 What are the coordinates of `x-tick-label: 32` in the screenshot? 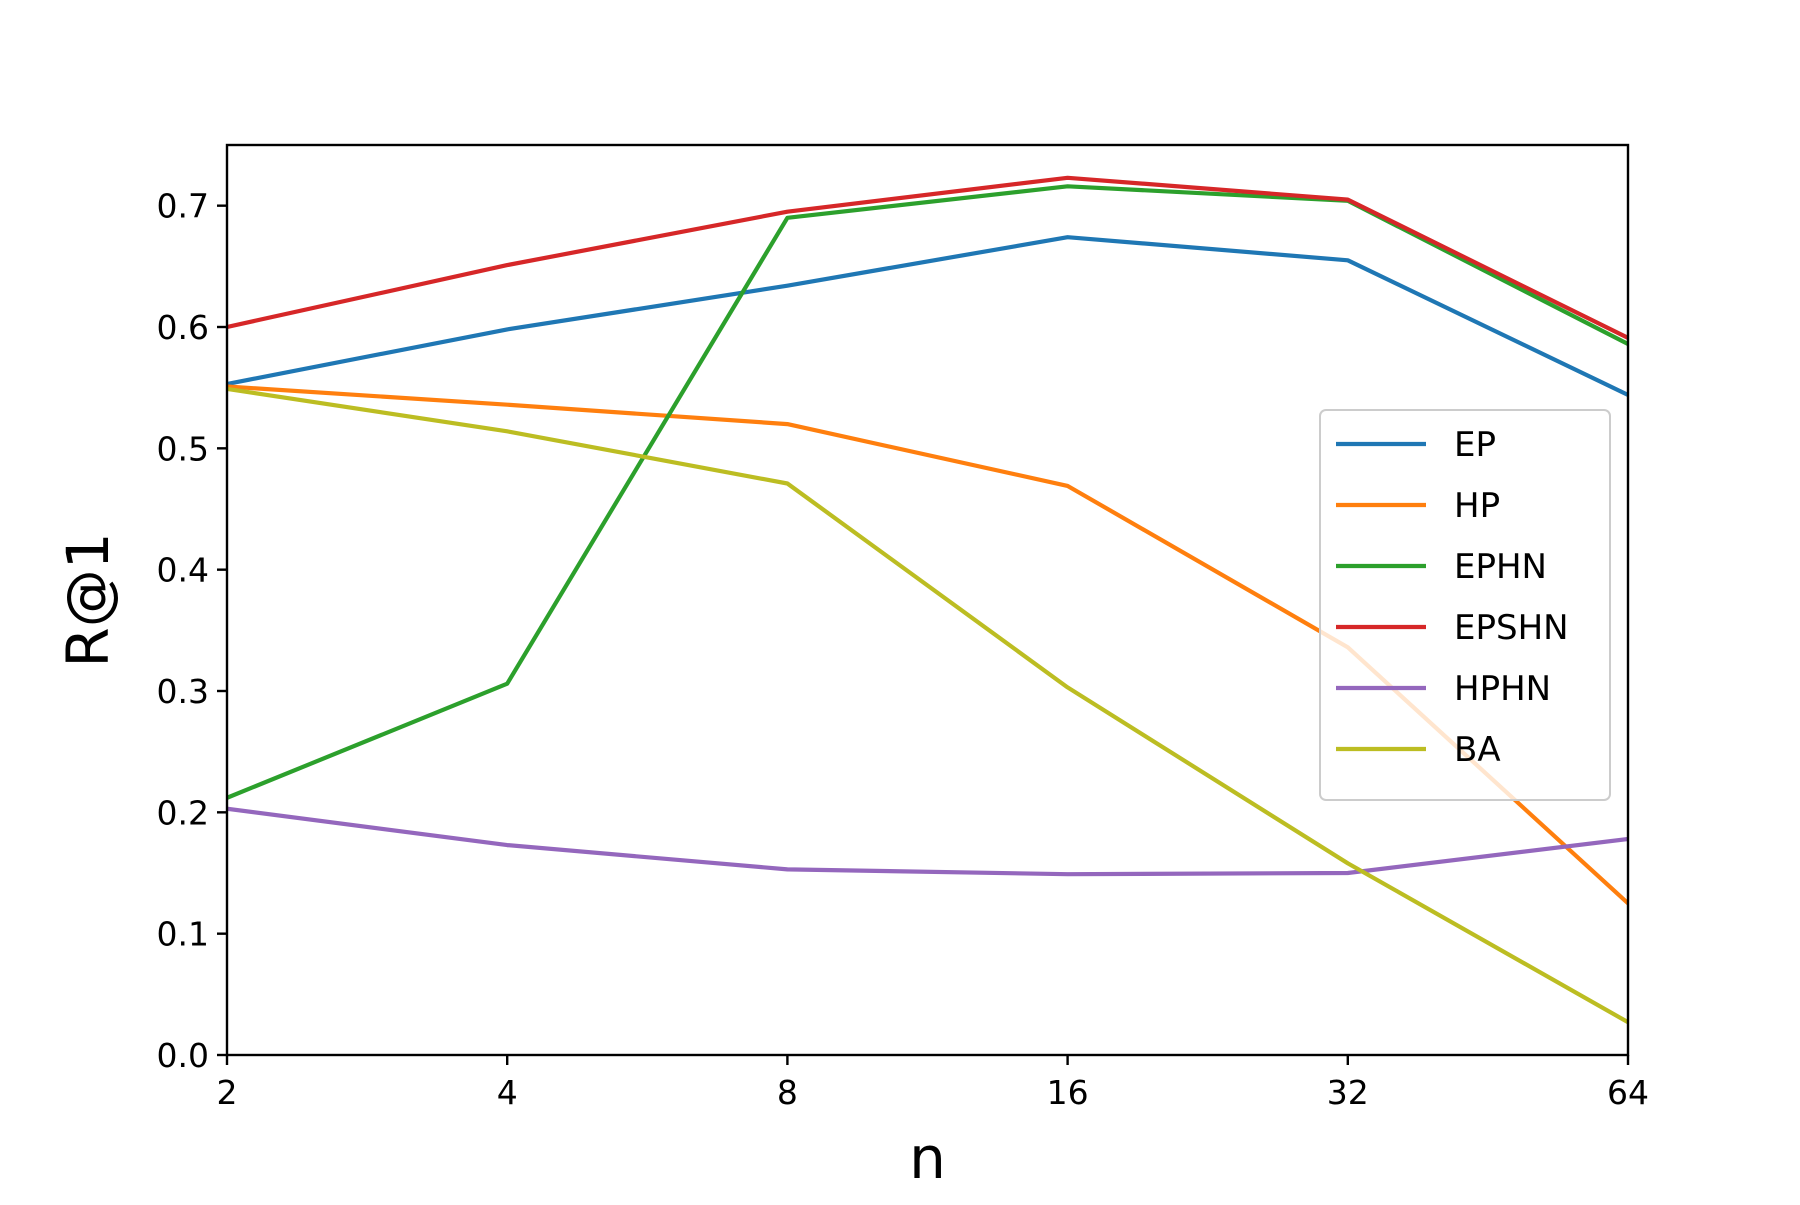 It's located at (1348, 1092).